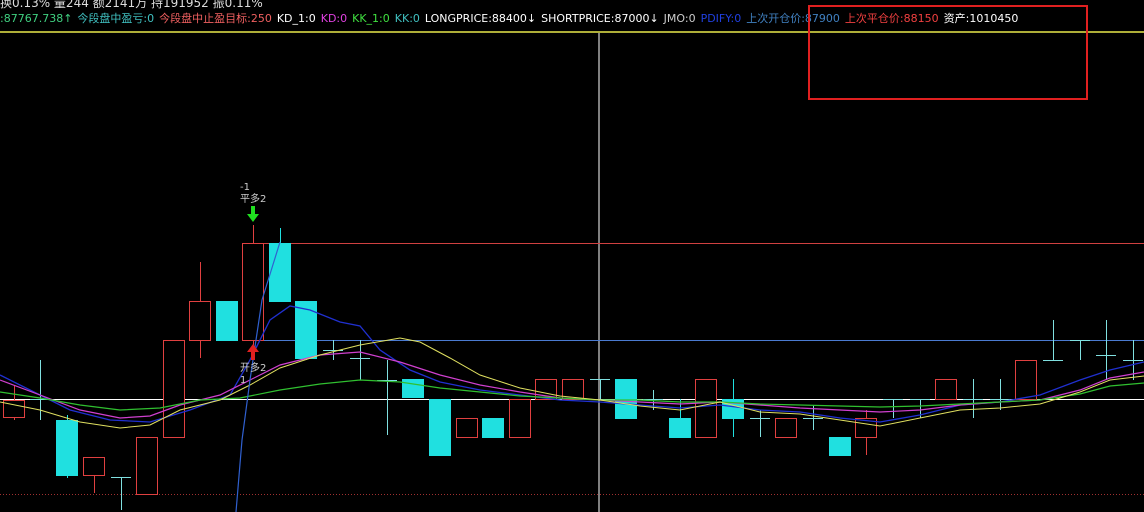  I want to click on highlight-box, so click(948, 52).